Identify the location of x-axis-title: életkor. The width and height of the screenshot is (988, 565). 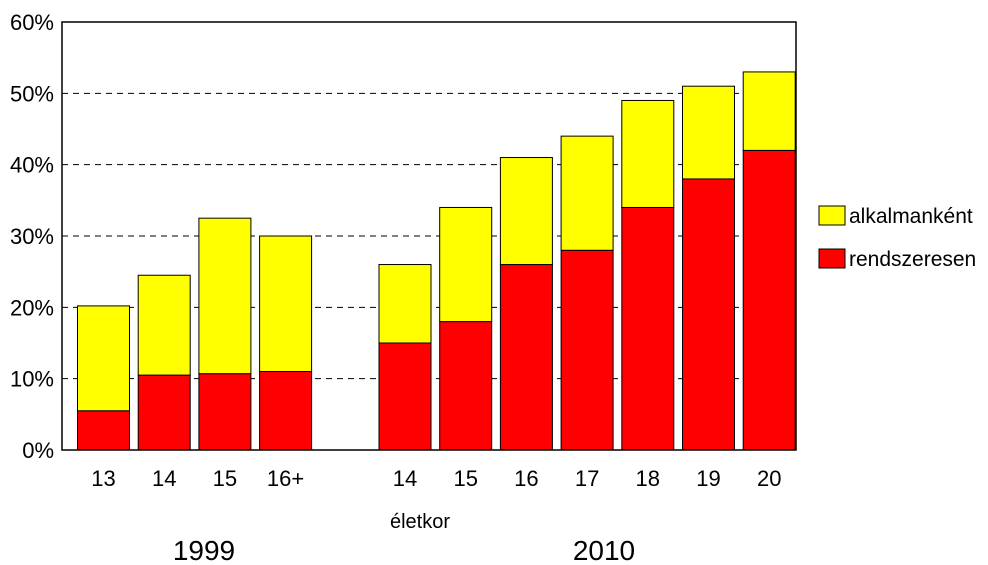
(420, 522).